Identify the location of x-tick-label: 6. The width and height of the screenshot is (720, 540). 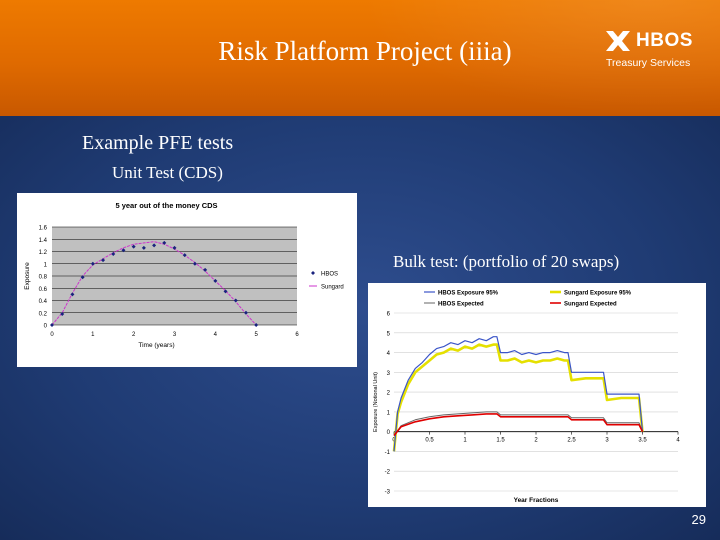
(297, 335).